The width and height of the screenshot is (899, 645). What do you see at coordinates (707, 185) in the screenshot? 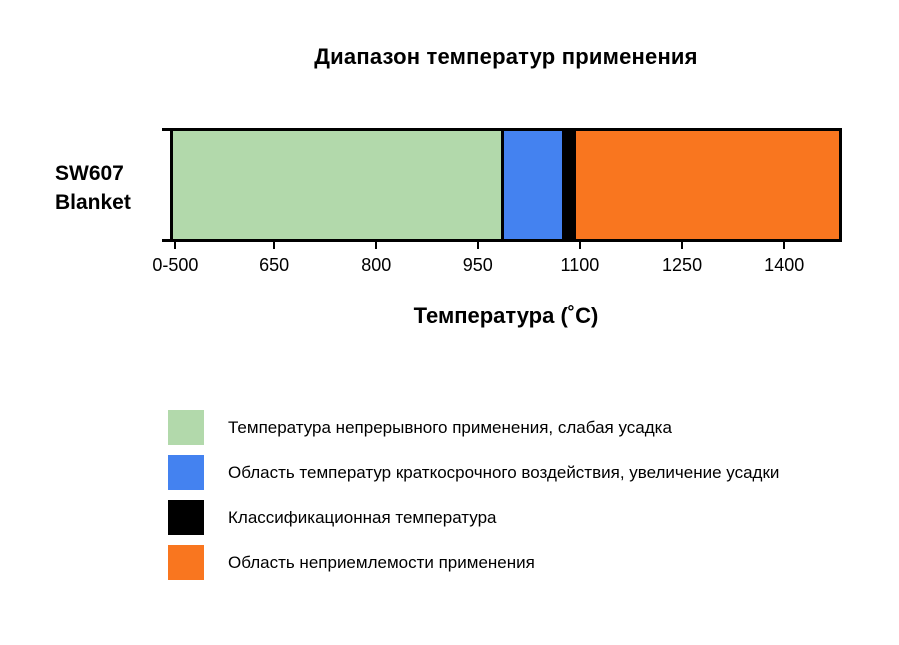
I see `segment-unacceptable-use` at bounding box center [707, 185].